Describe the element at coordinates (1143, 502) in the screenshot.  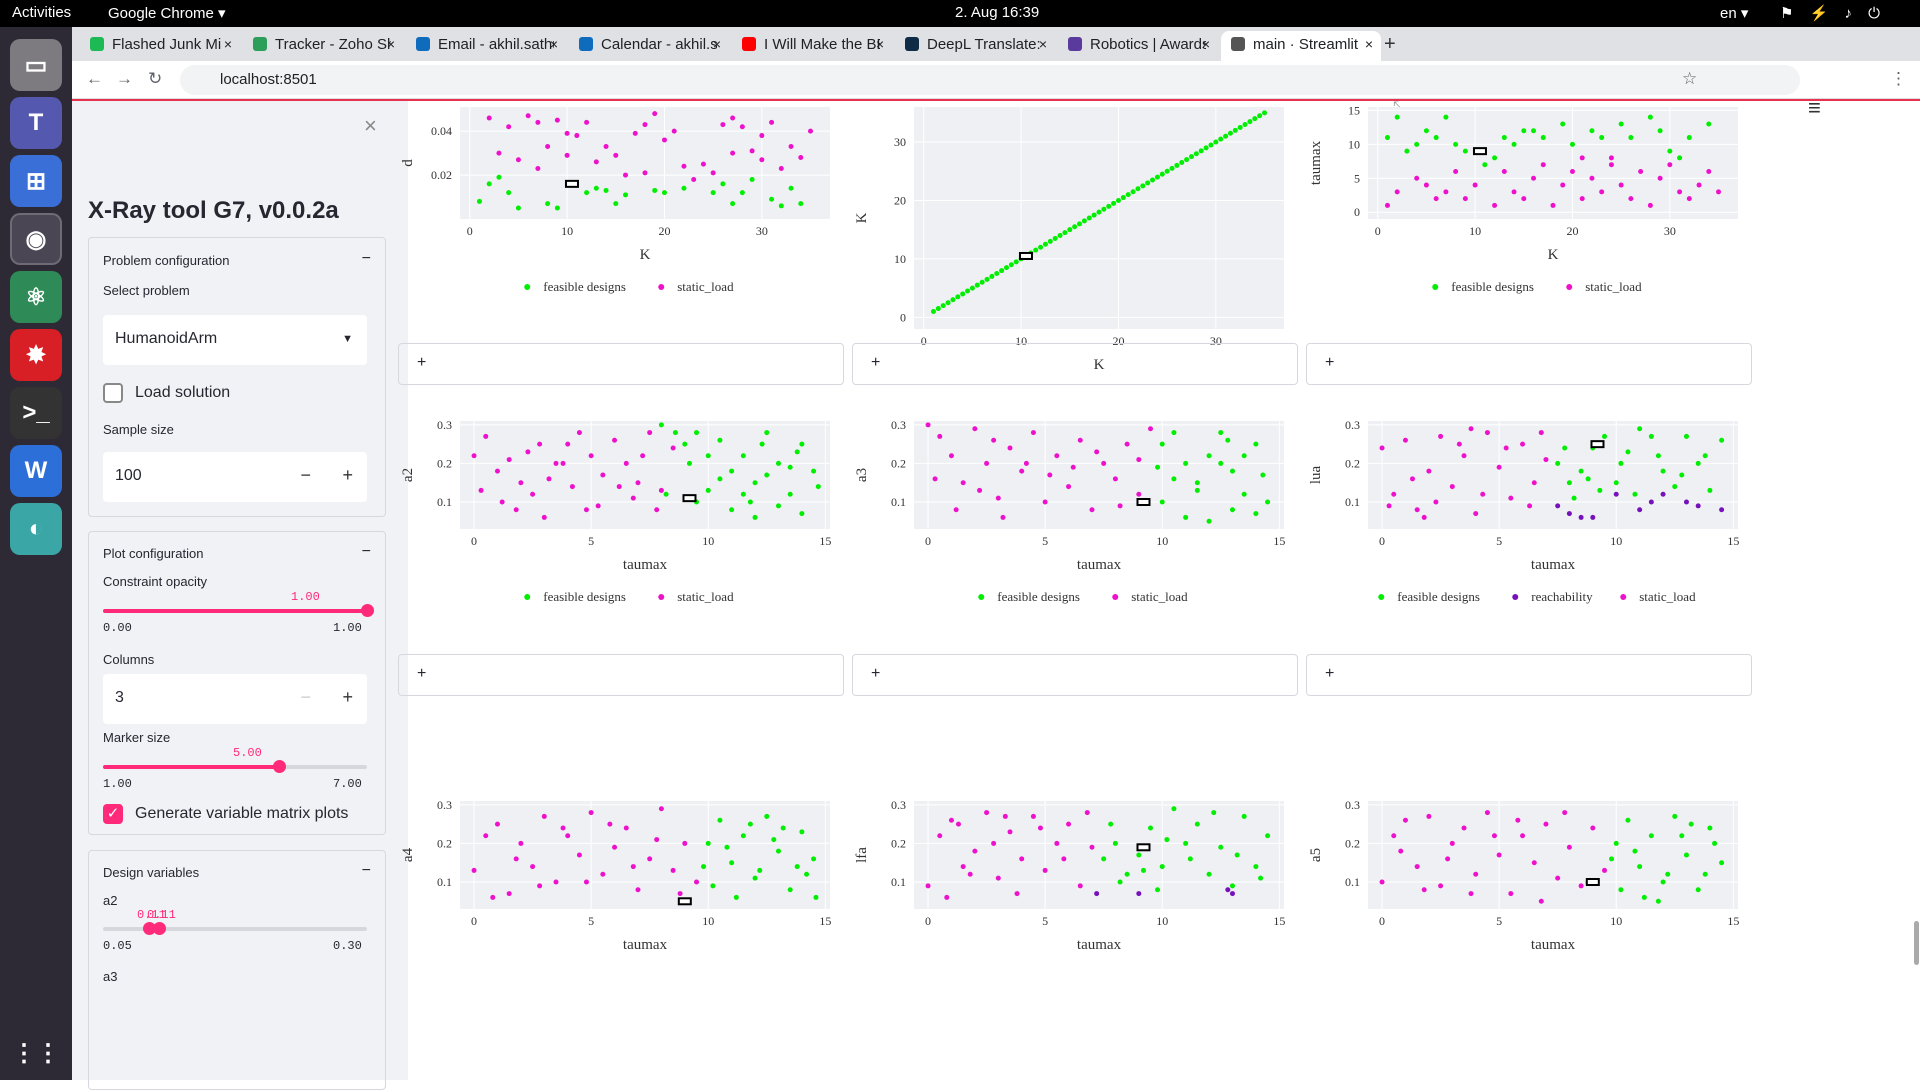
I see `selection-marker` at that location.